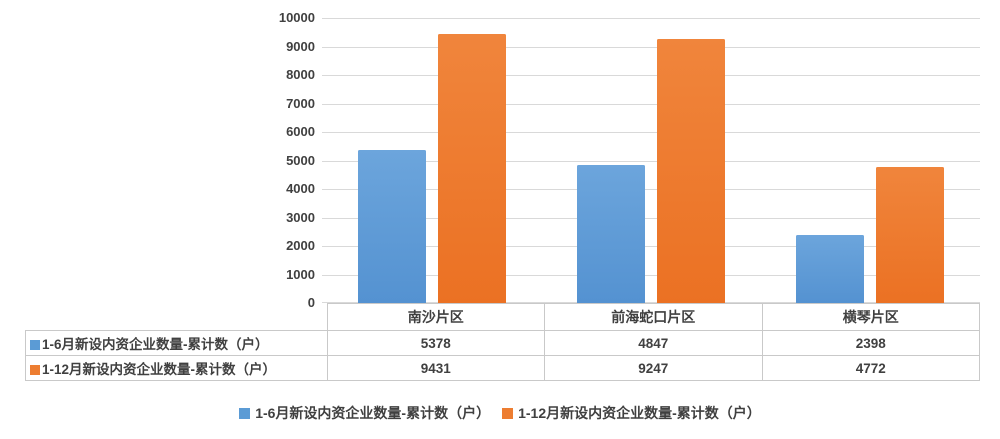 This screenshot has height=439, width=1000. Describe the element at coordinates (435, 317) in the screenshot. I see `category-header-cell: 南沙片区` at that location.